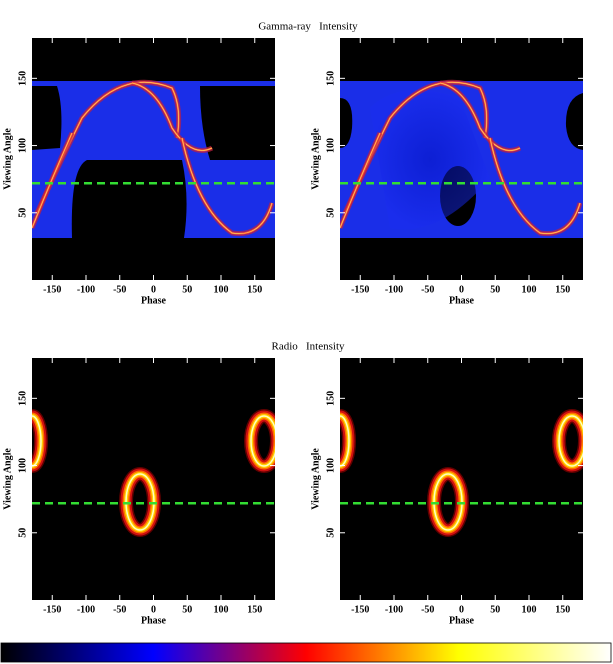 This screenshot has width=613, height=664. Describe the element at coordinates (430, 160) in the screenshot. I see `heat-soft` at that location.